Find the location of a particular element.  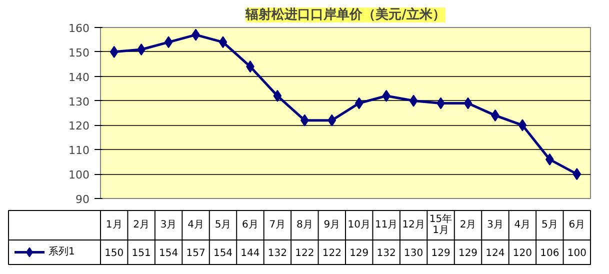

data-label: 124 is located at coordinates (495, 254).